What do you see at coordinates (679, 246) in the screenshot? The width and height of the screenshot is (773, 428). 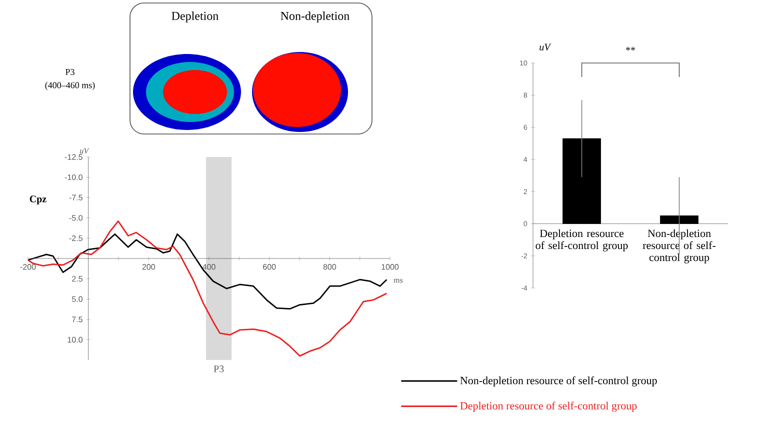 I see `x-tick-label: Non-depletion resource of self-control group` at bounding box center [679, 246].